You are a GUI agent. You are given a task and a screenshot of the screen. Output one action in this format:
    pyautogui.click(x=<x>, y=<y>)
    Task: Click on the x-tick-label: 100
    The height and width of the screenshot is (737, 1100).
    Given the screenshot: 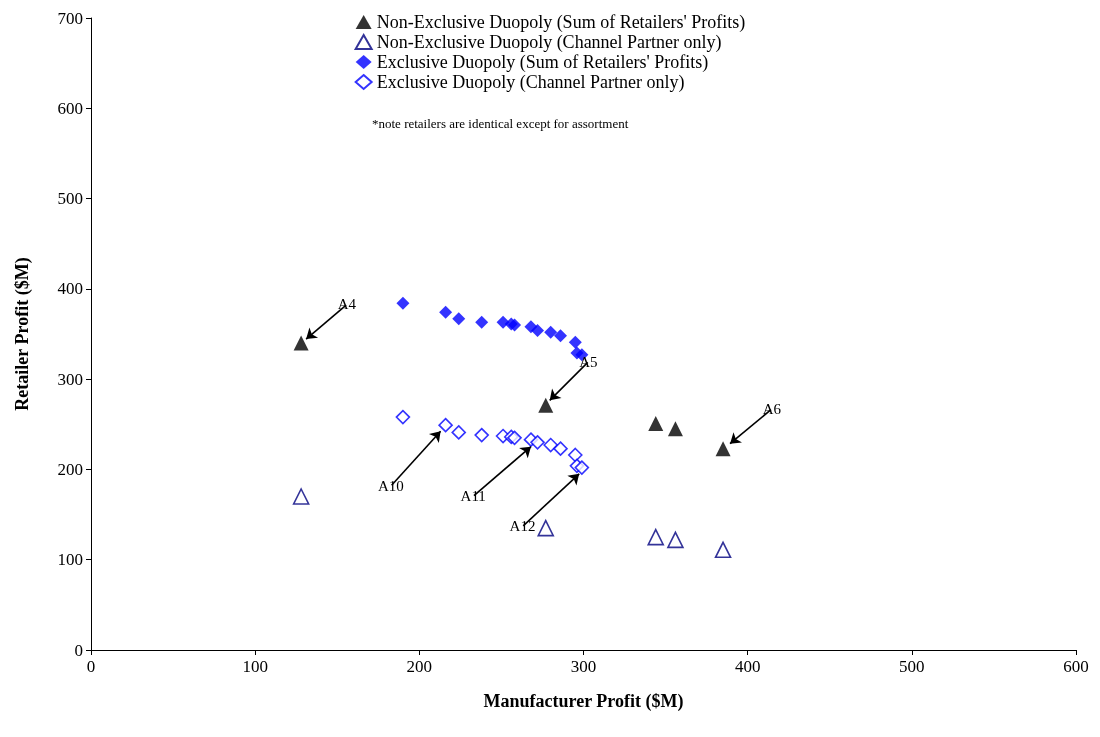 What is the action you would take?
    pyautogui.click(x=255, y=666)
    